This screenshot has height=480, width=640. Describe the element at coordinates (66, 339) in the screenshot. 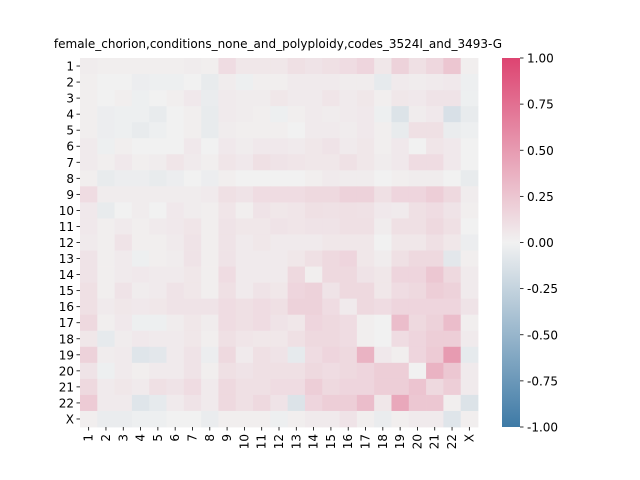

I see `y-tick-label: 18` at that location.